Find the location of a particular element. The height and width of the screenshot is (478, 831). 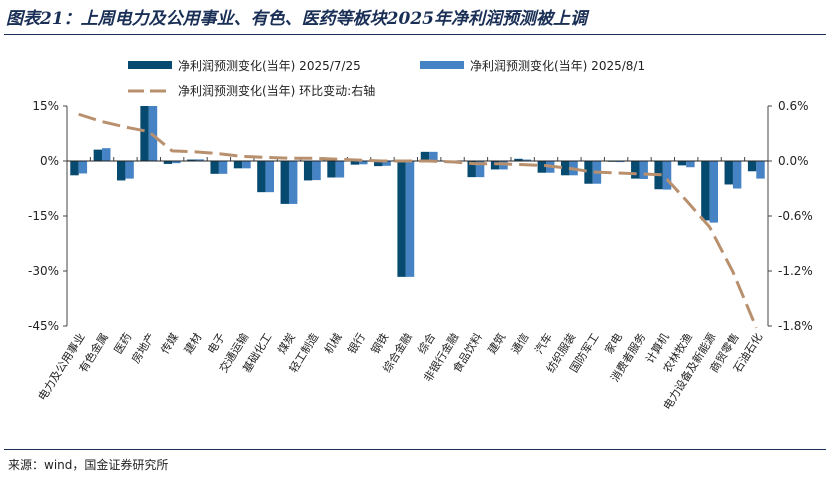

category-label: 房地产 is located at coordinates (142, 347).